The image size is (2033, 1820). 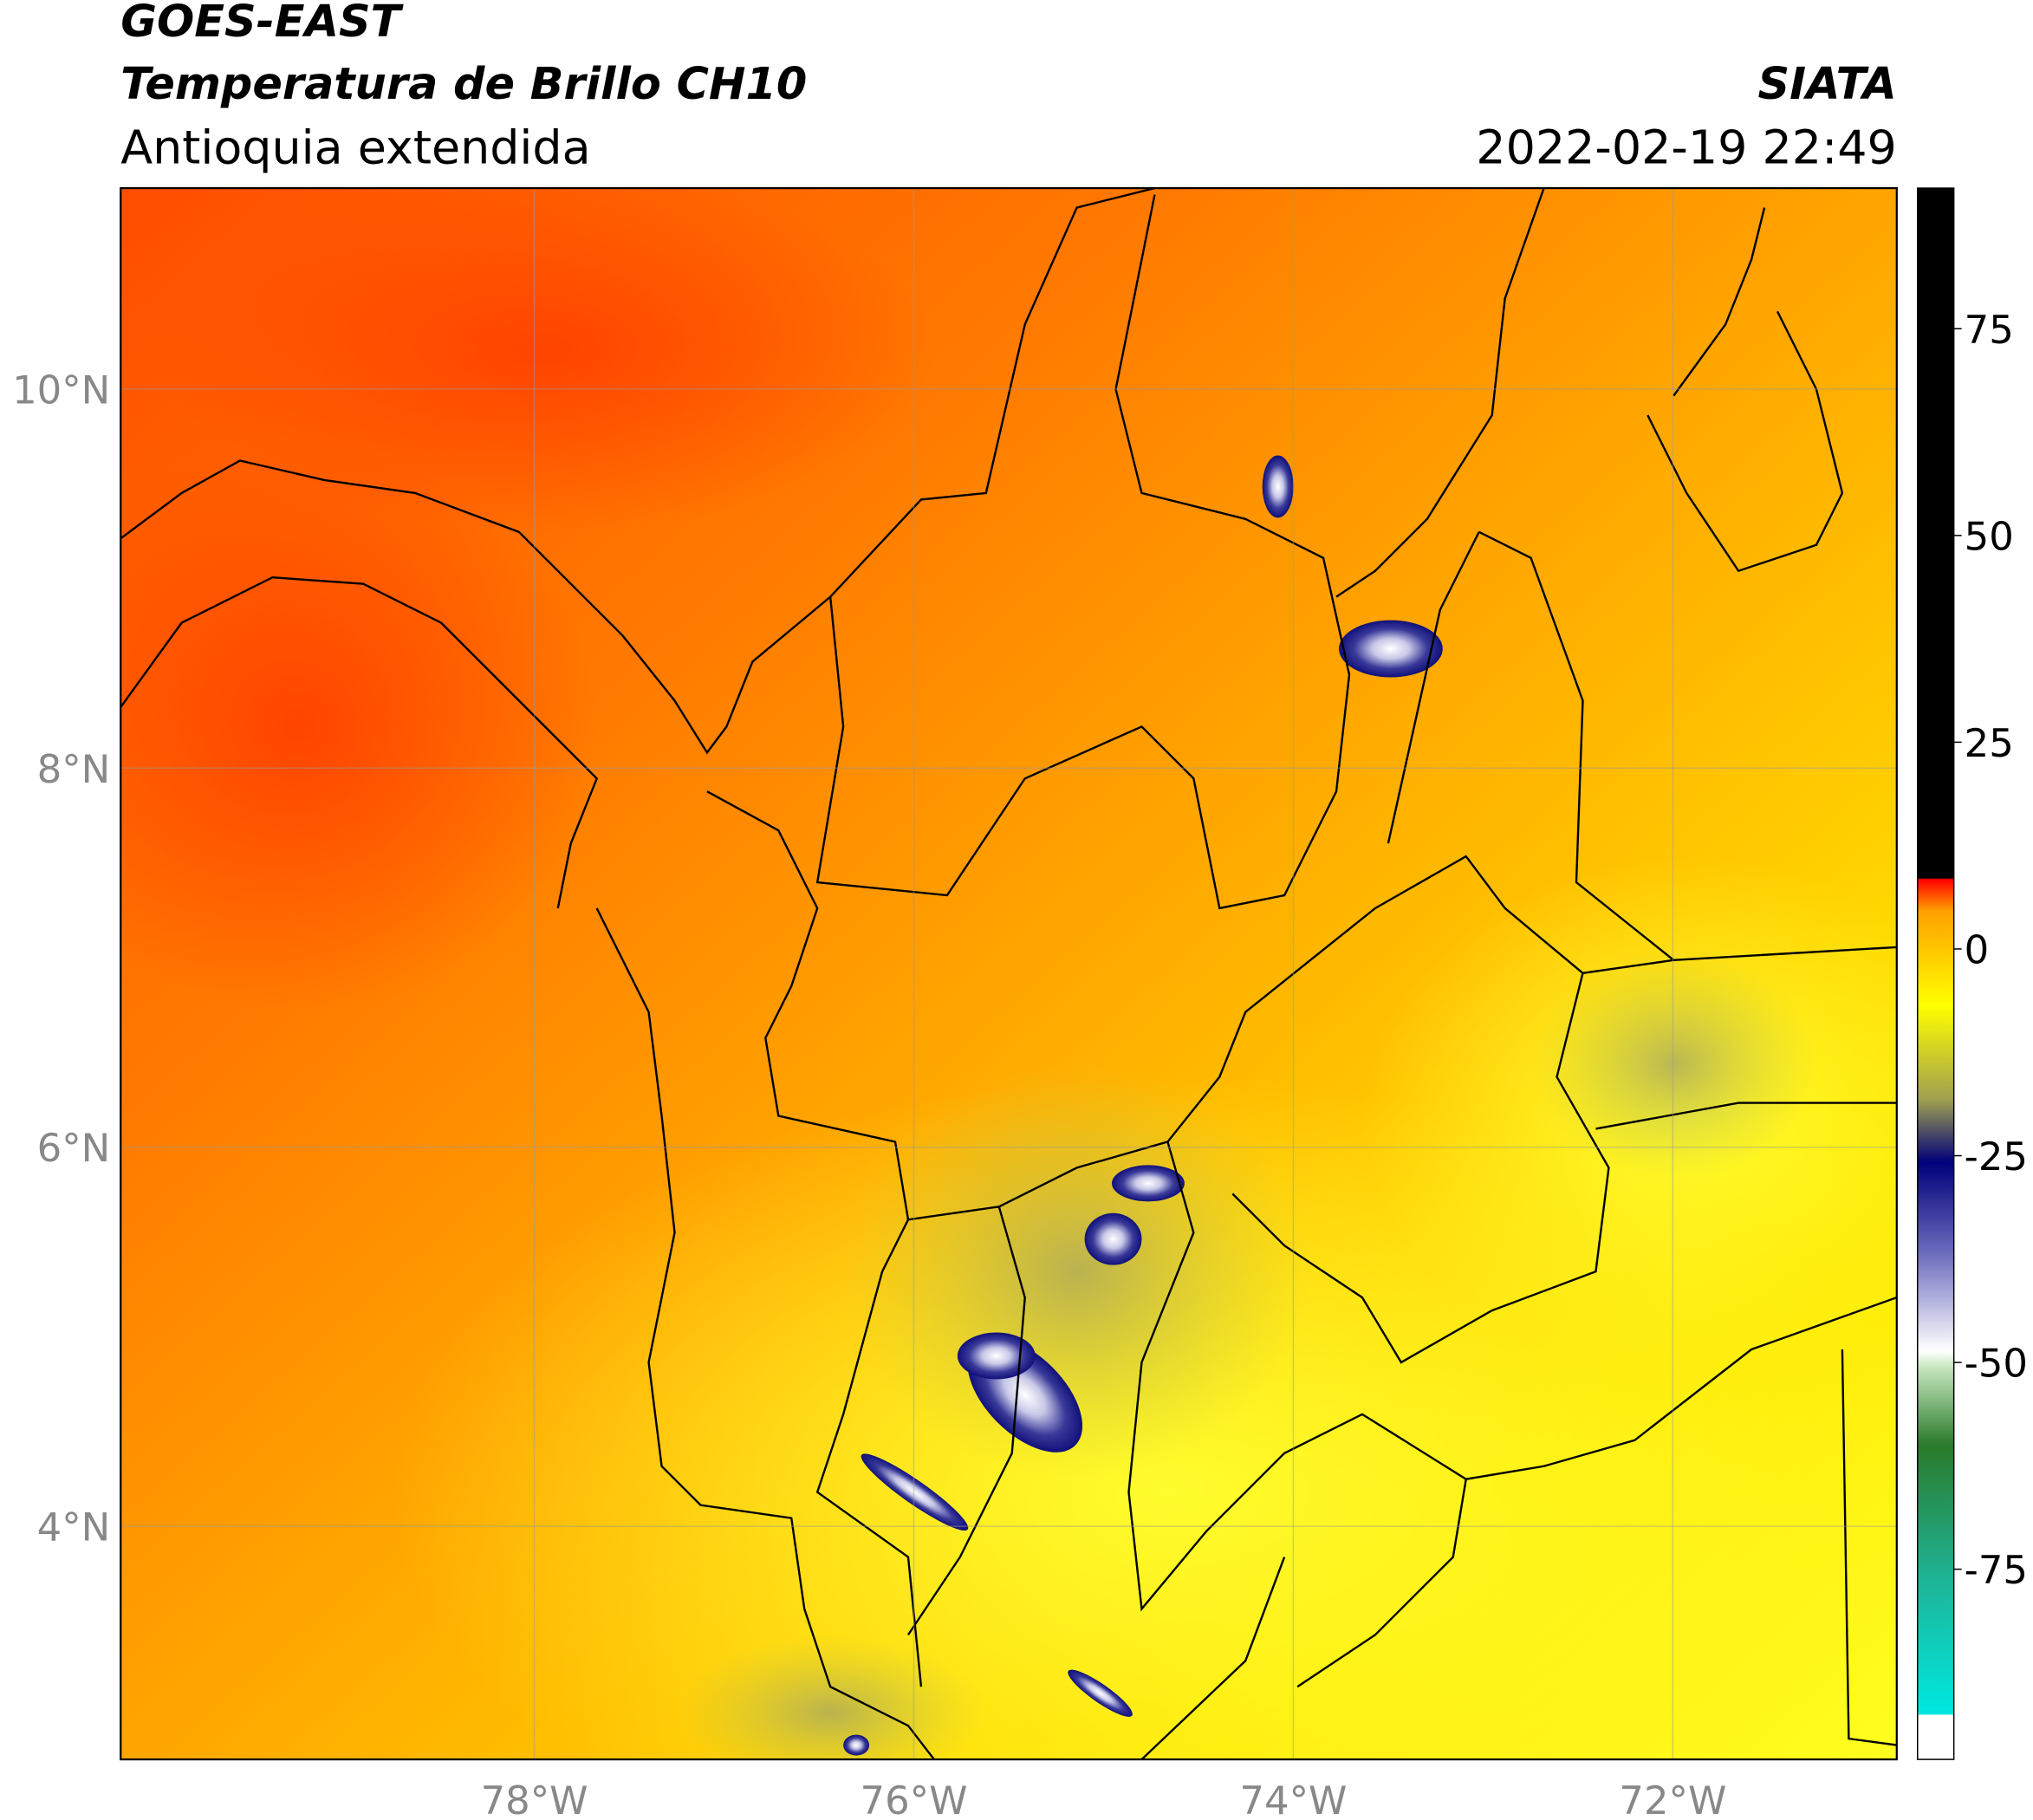 I want to click on colorbar-tick-label: -75, so click(x=1997, y=1570).